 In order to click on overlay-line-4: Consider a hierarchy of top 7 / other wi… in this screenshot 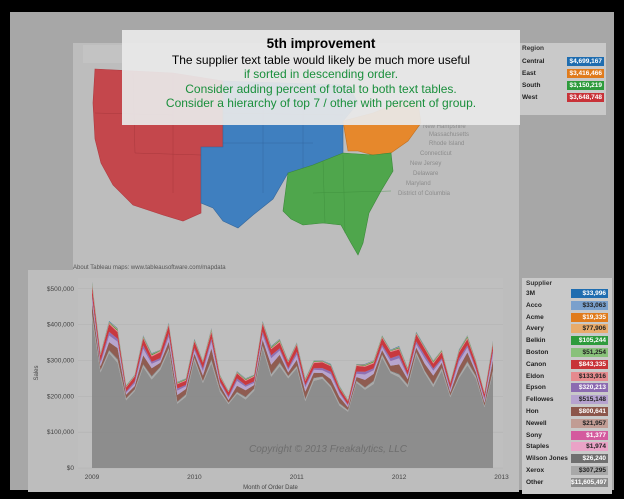, I will do `click(321, 103)`.